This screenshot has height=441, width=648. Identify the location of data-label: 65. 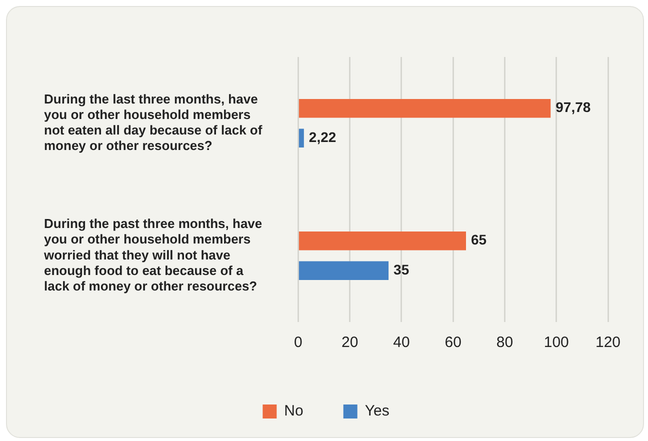
(479, 240).